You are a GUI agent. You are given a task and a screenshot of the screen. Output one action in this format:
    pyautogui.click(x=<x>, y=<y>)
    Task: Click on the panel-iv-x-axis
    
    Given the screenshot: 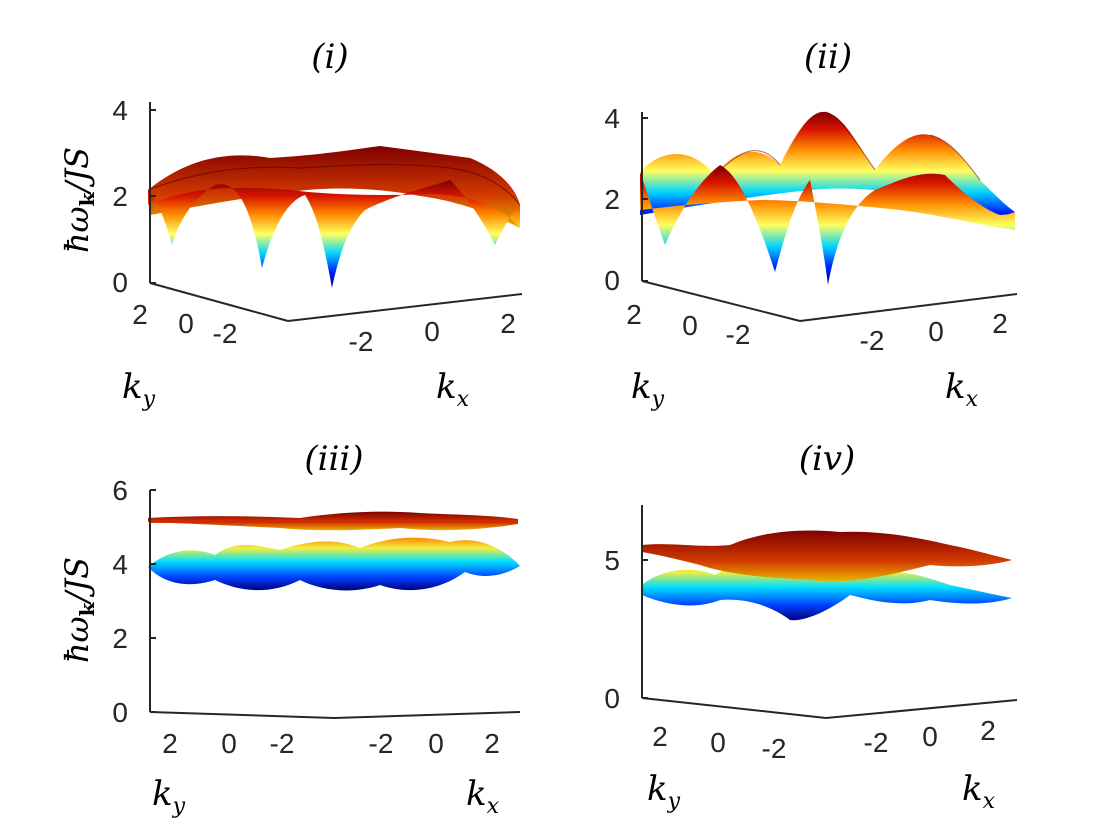 What is the action you would take?
    pyautogui.click(x=921, y=709)
    